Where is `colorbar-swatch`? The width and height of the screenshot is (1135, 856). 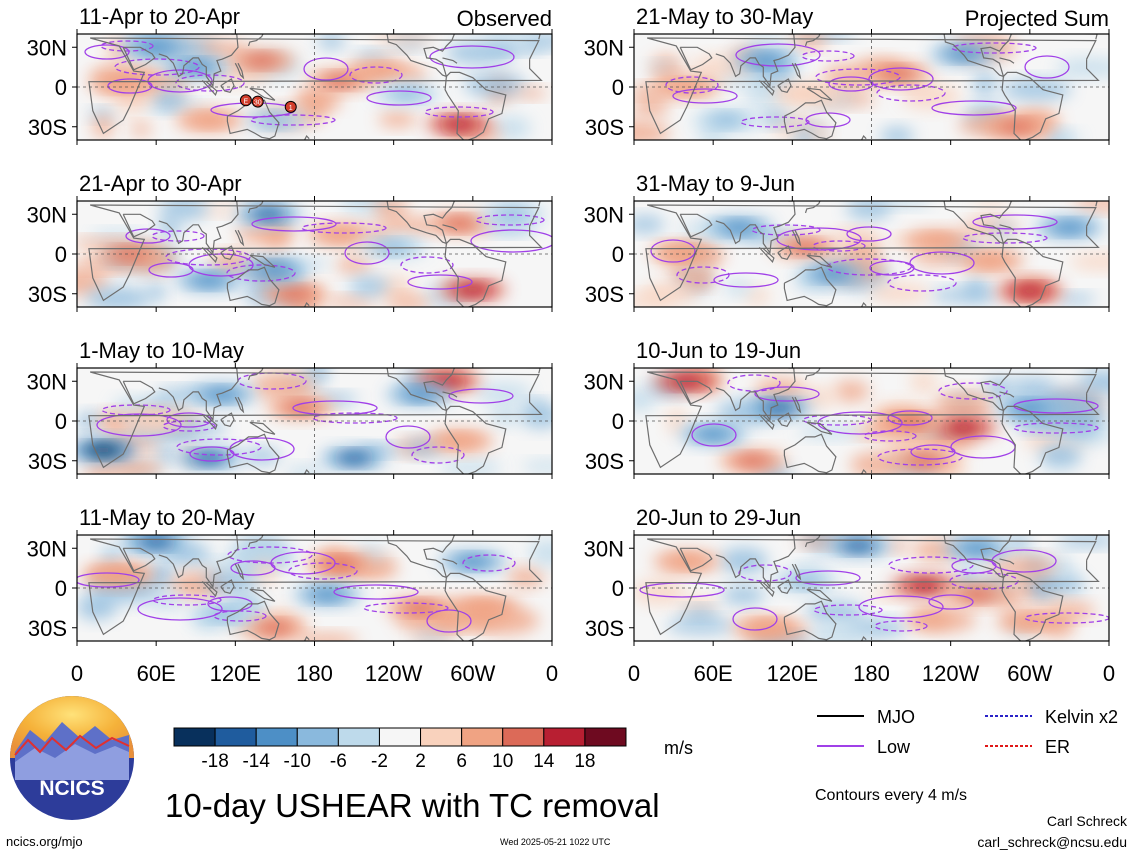 colorbar-swatch is located at coordinates (400, 737).